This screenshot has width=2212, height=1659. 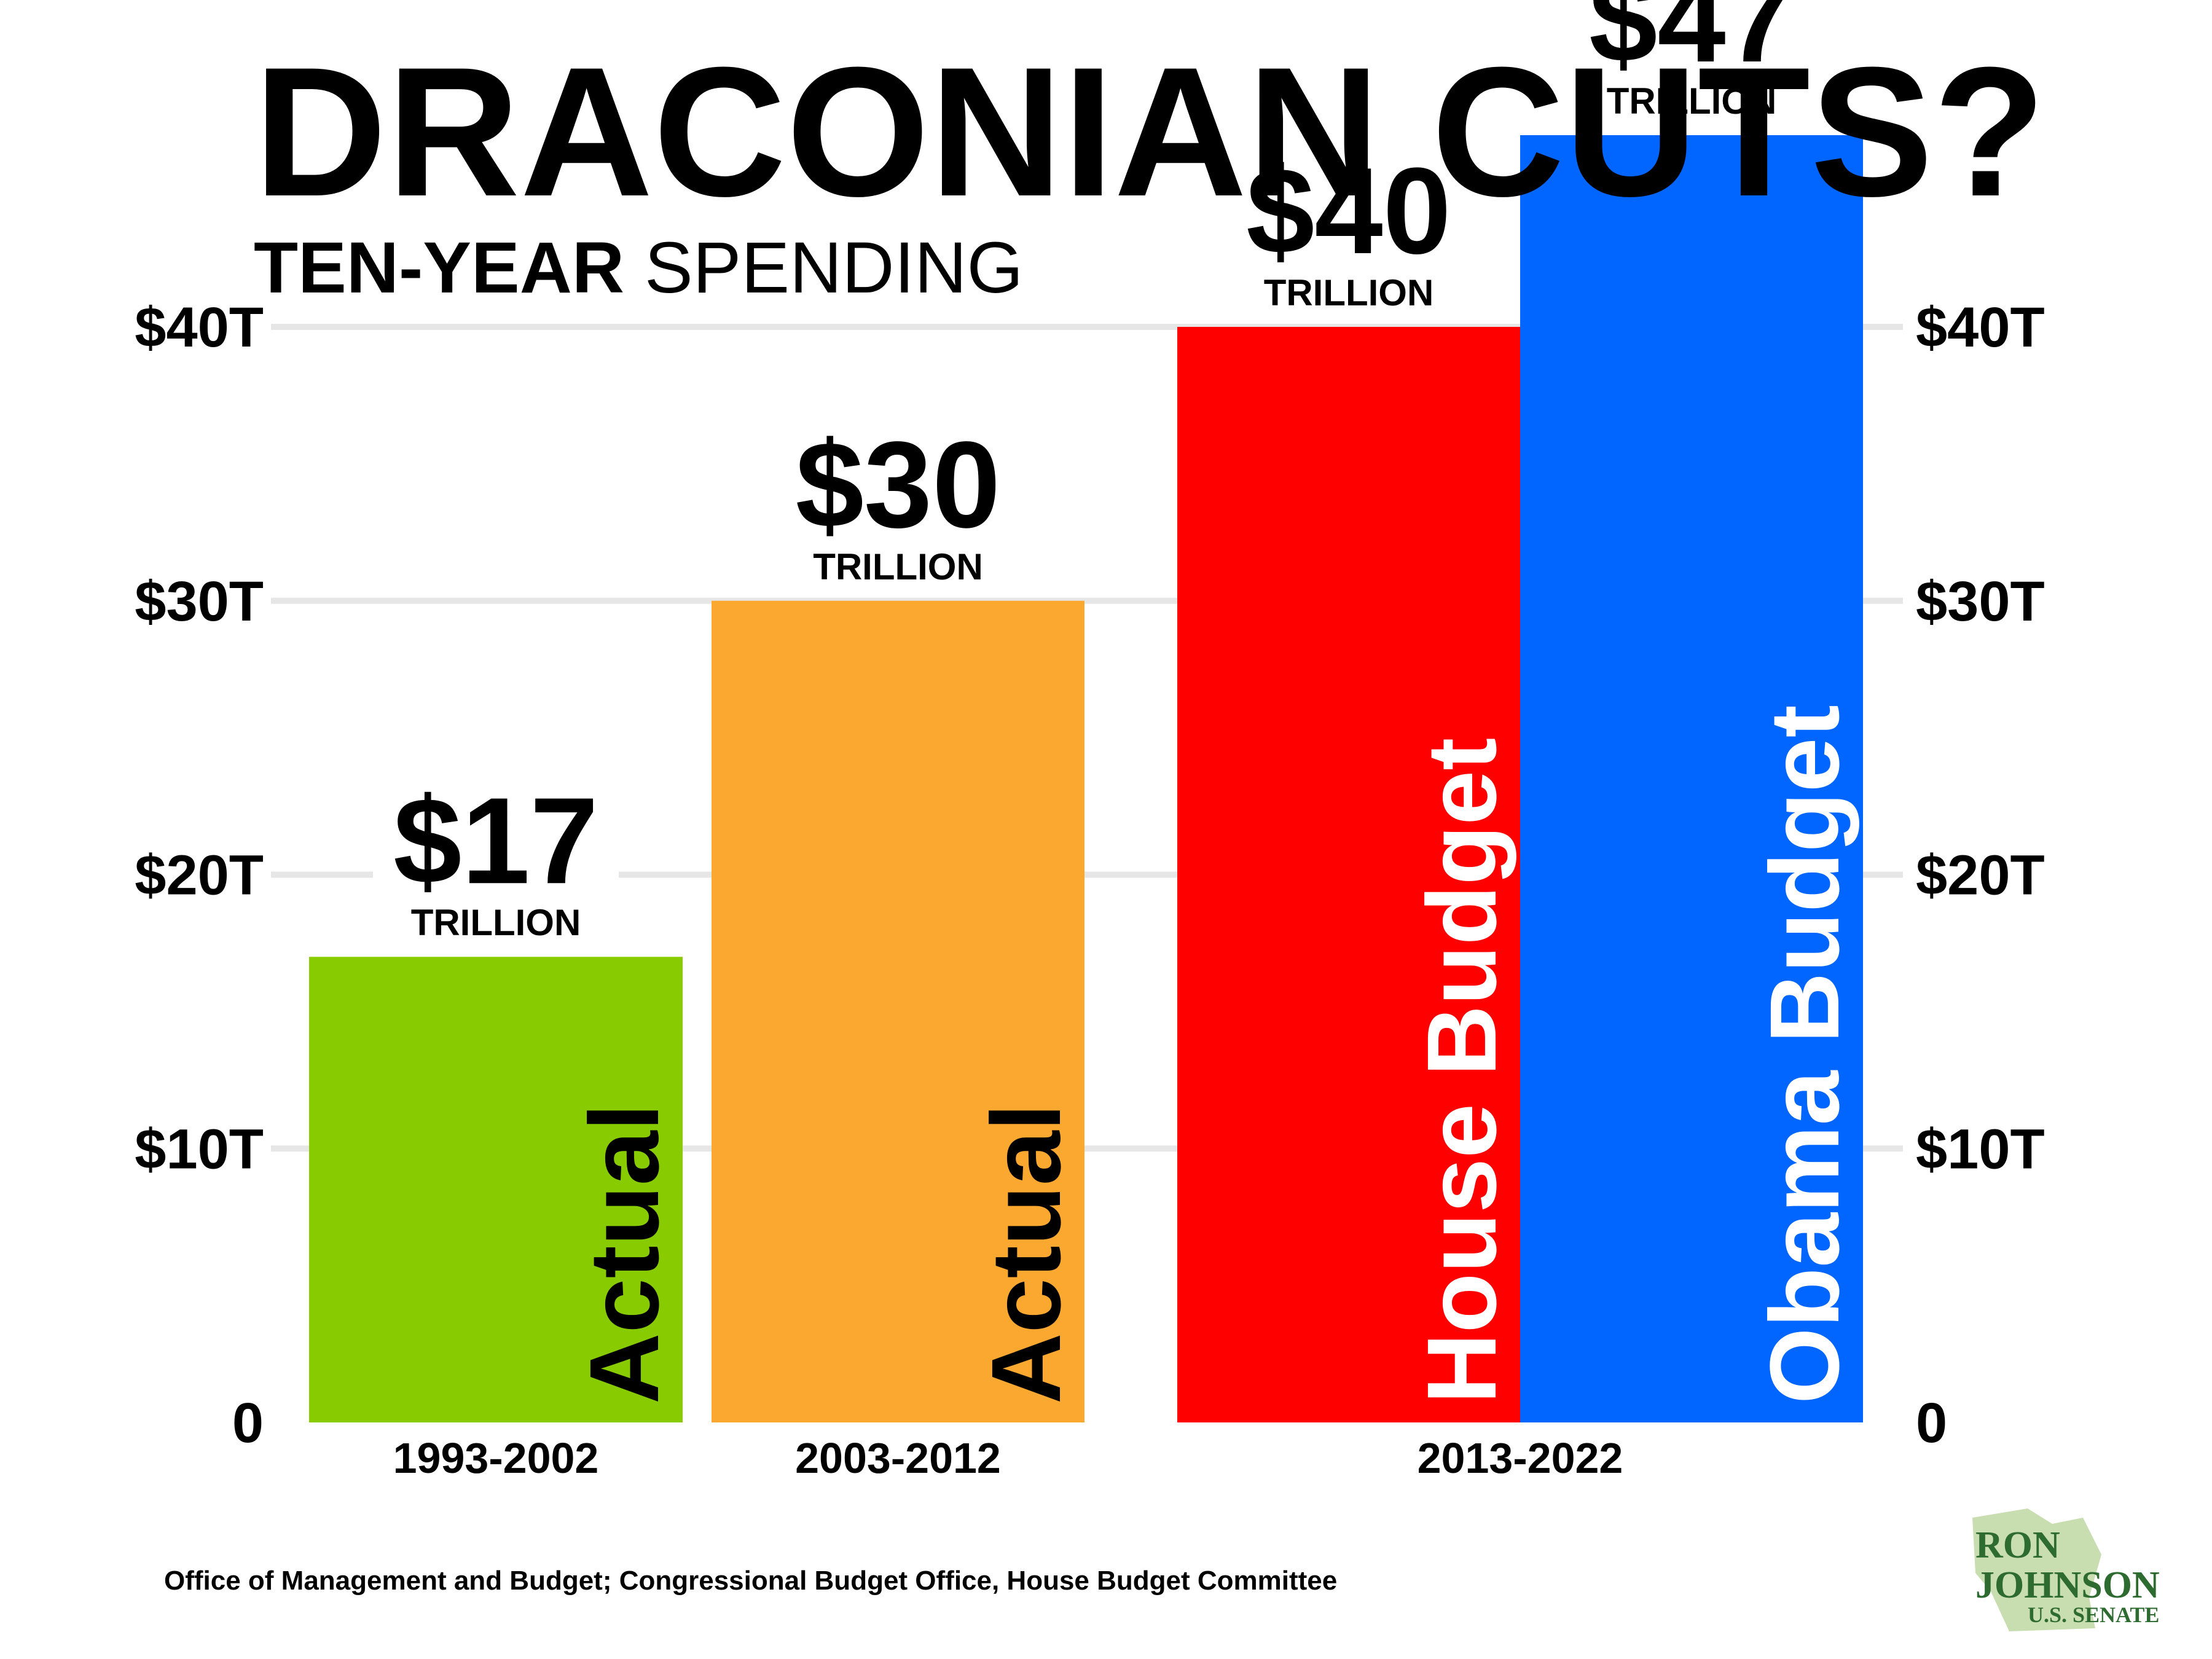 I want to click on logo-shape, so click(x=2036, y=1569).